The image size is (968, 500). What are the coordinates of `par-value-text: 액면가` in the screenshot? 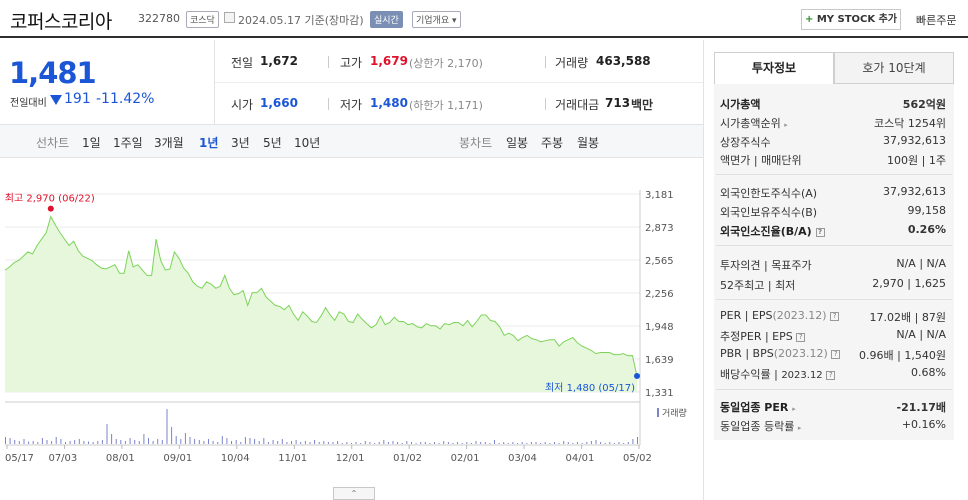 It's located at (735, 160).